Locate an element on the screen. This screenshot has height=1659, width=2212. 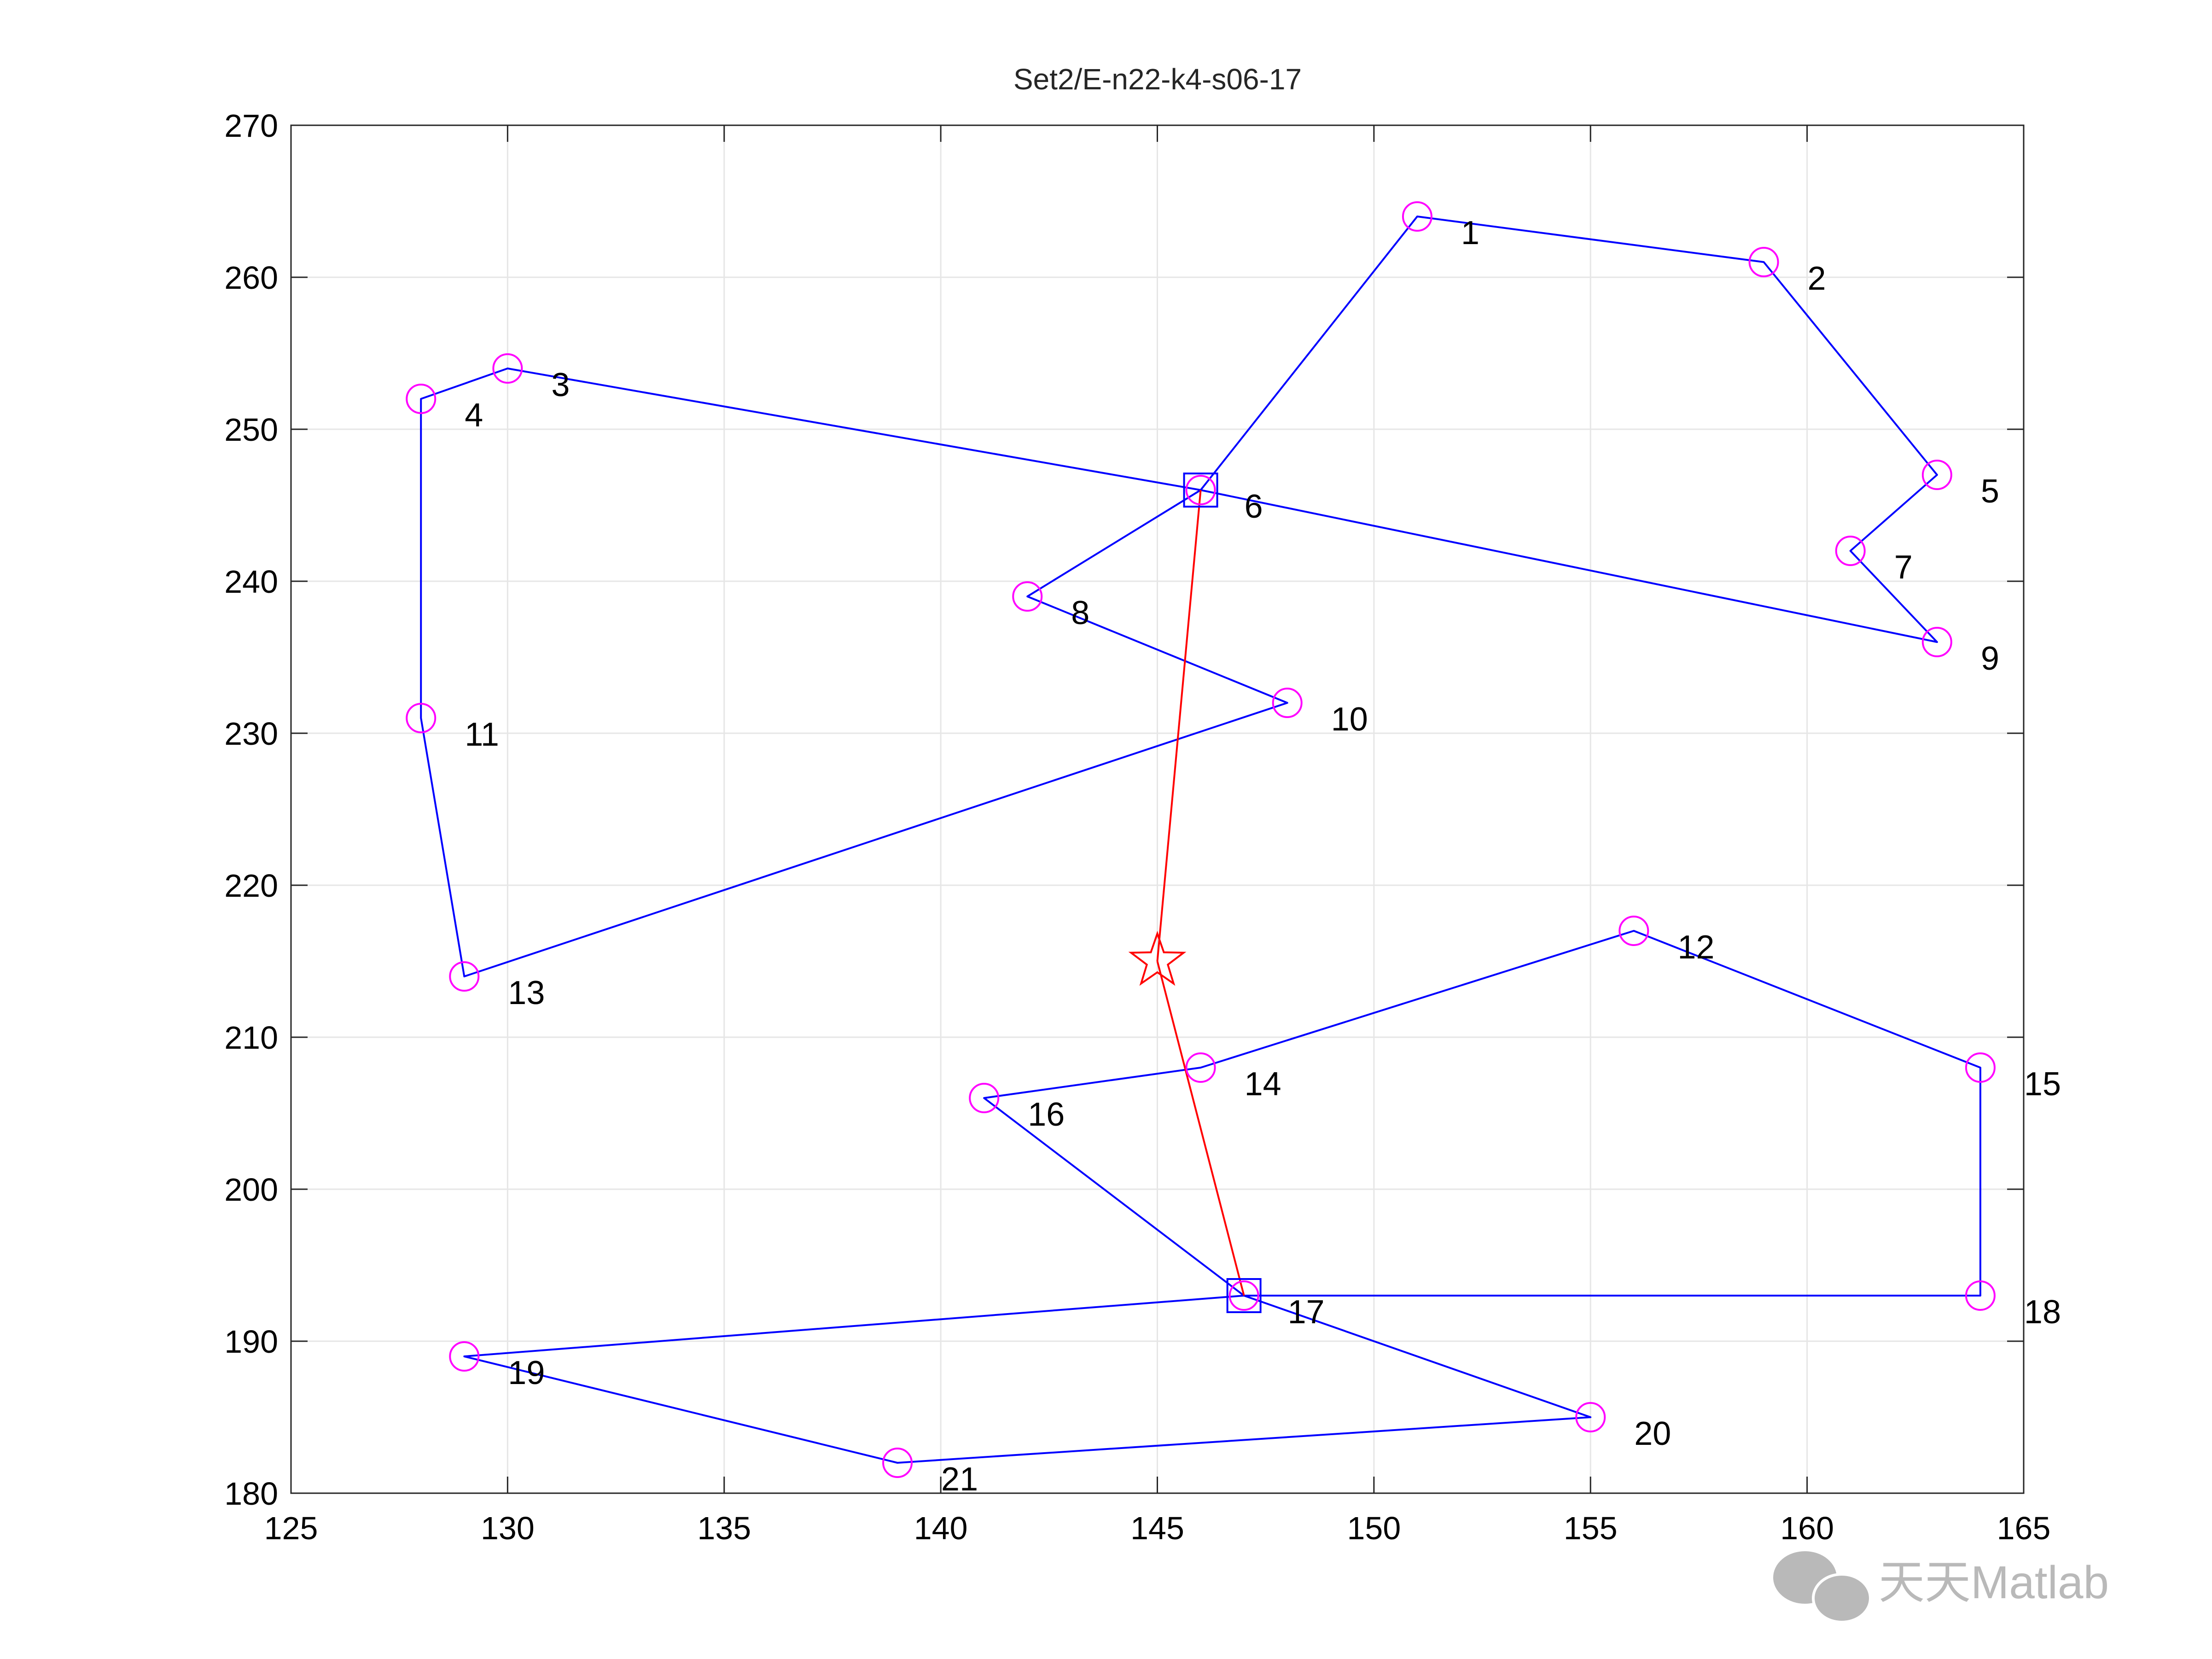
watermark: 天天Matlab is located at coordinates (1940, 1586).